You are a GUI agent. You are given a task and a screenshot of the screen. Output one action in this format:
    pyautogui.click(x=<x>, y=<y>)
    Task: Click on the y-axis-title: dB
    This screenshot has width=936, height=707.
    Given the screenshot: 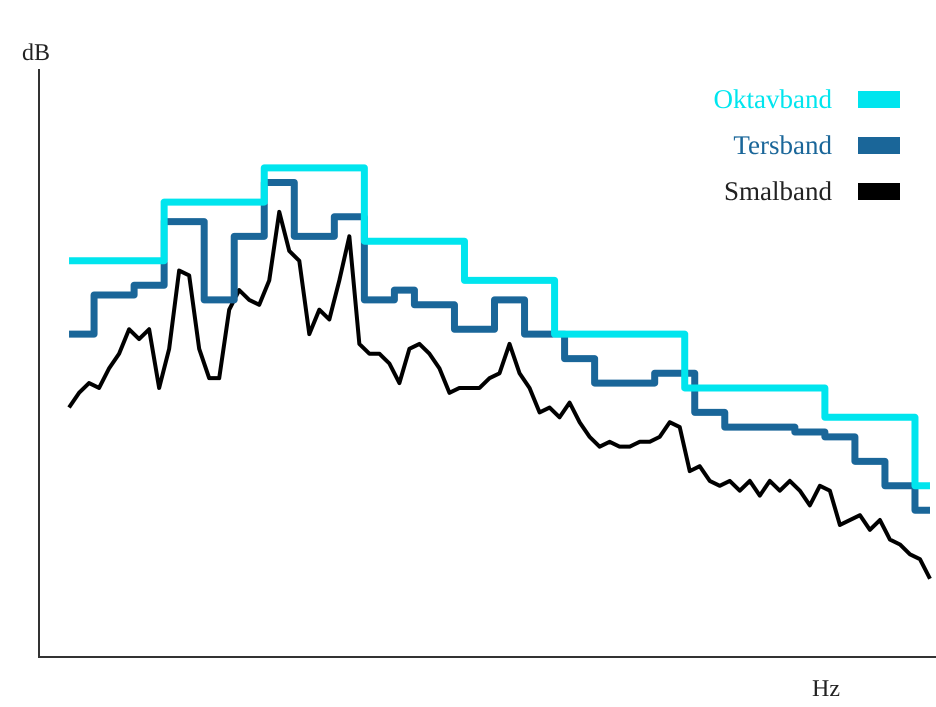 What is the action you would take?
    pyautogui.click(x=36, y=53)
    